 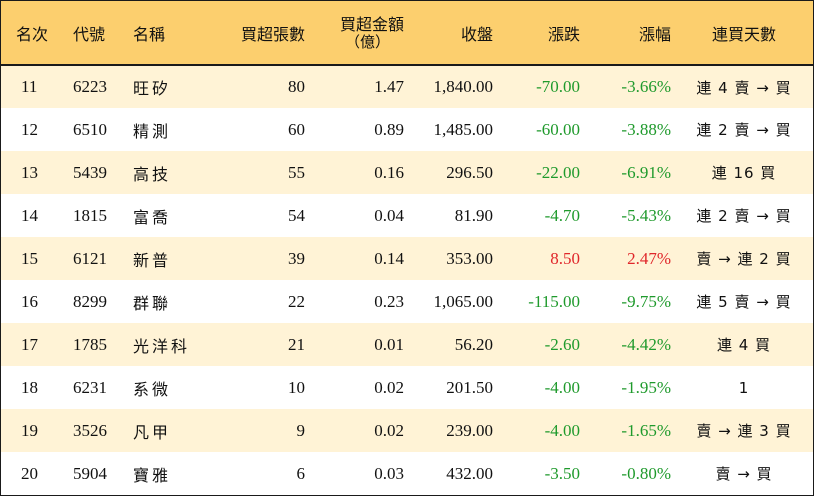 What do you see at coordinates (152, 475) in the screenshot?
I see `name-cell: 寶雅` at bounding box center [152, 475].